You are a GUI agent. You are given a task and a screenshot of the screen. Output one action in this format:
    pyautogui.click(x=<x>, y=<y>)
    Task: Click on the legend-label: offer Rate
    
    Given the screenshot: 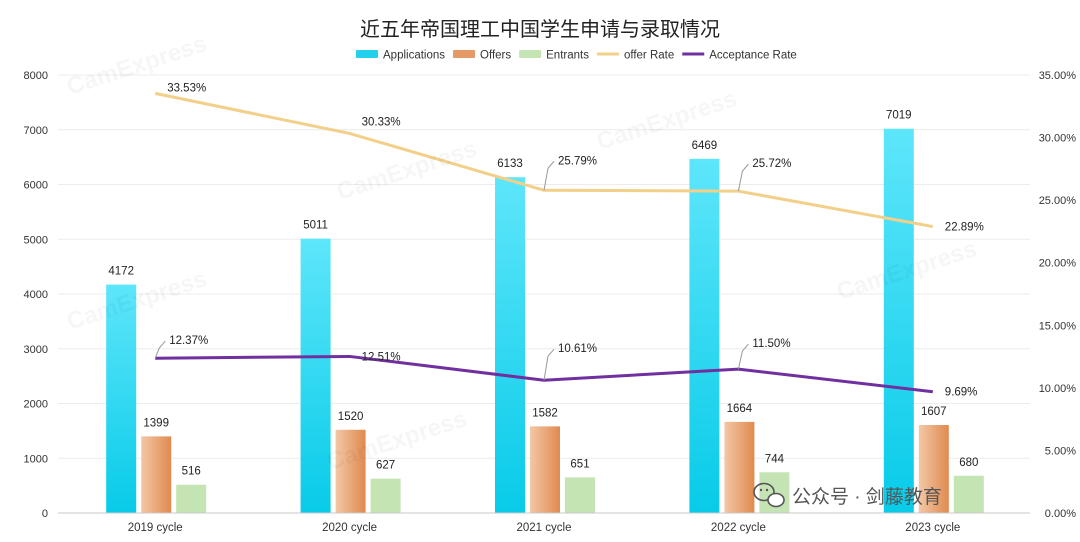 What is the action you would take?
    pyautogui.click(x=649, y=56)
    